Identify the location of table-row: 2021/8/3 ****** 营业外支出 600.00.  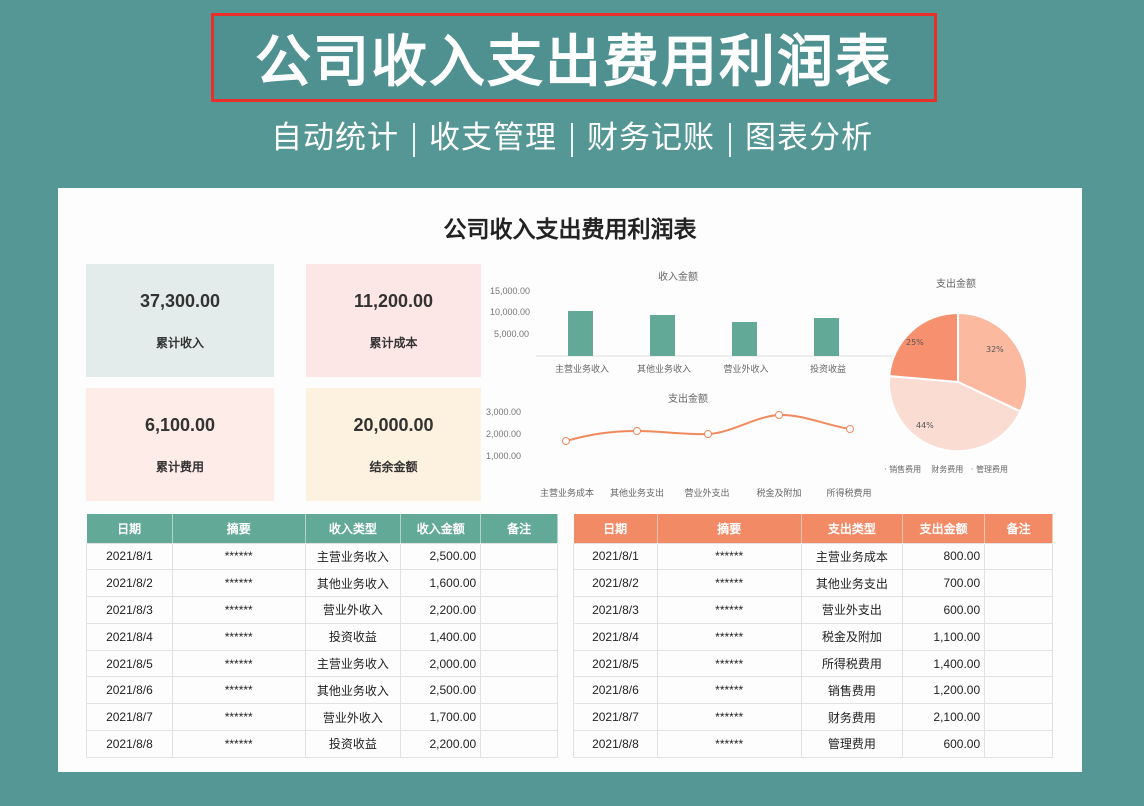
(813, 610).